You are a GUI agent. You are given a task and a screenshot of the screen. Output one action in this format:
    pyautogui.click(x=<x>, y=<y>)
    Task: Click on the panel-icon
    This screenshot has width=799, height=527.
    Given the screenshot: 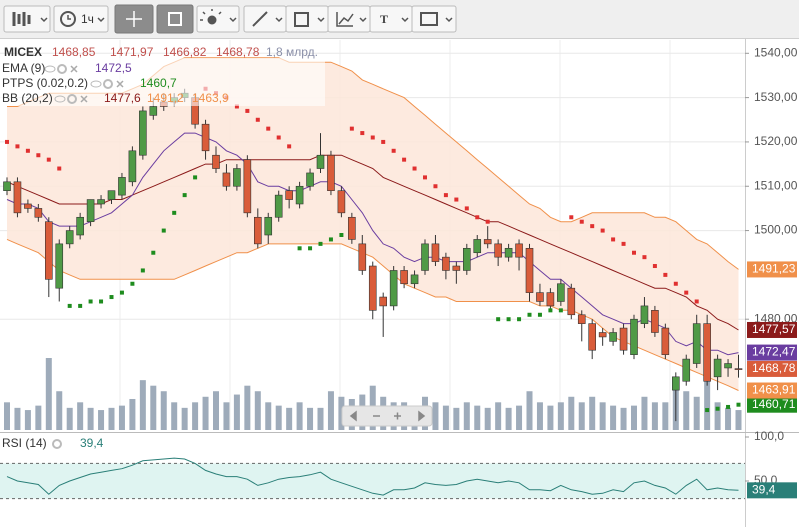 What is the action you would take?
    pyautogui.click(x=175, y=19)
    